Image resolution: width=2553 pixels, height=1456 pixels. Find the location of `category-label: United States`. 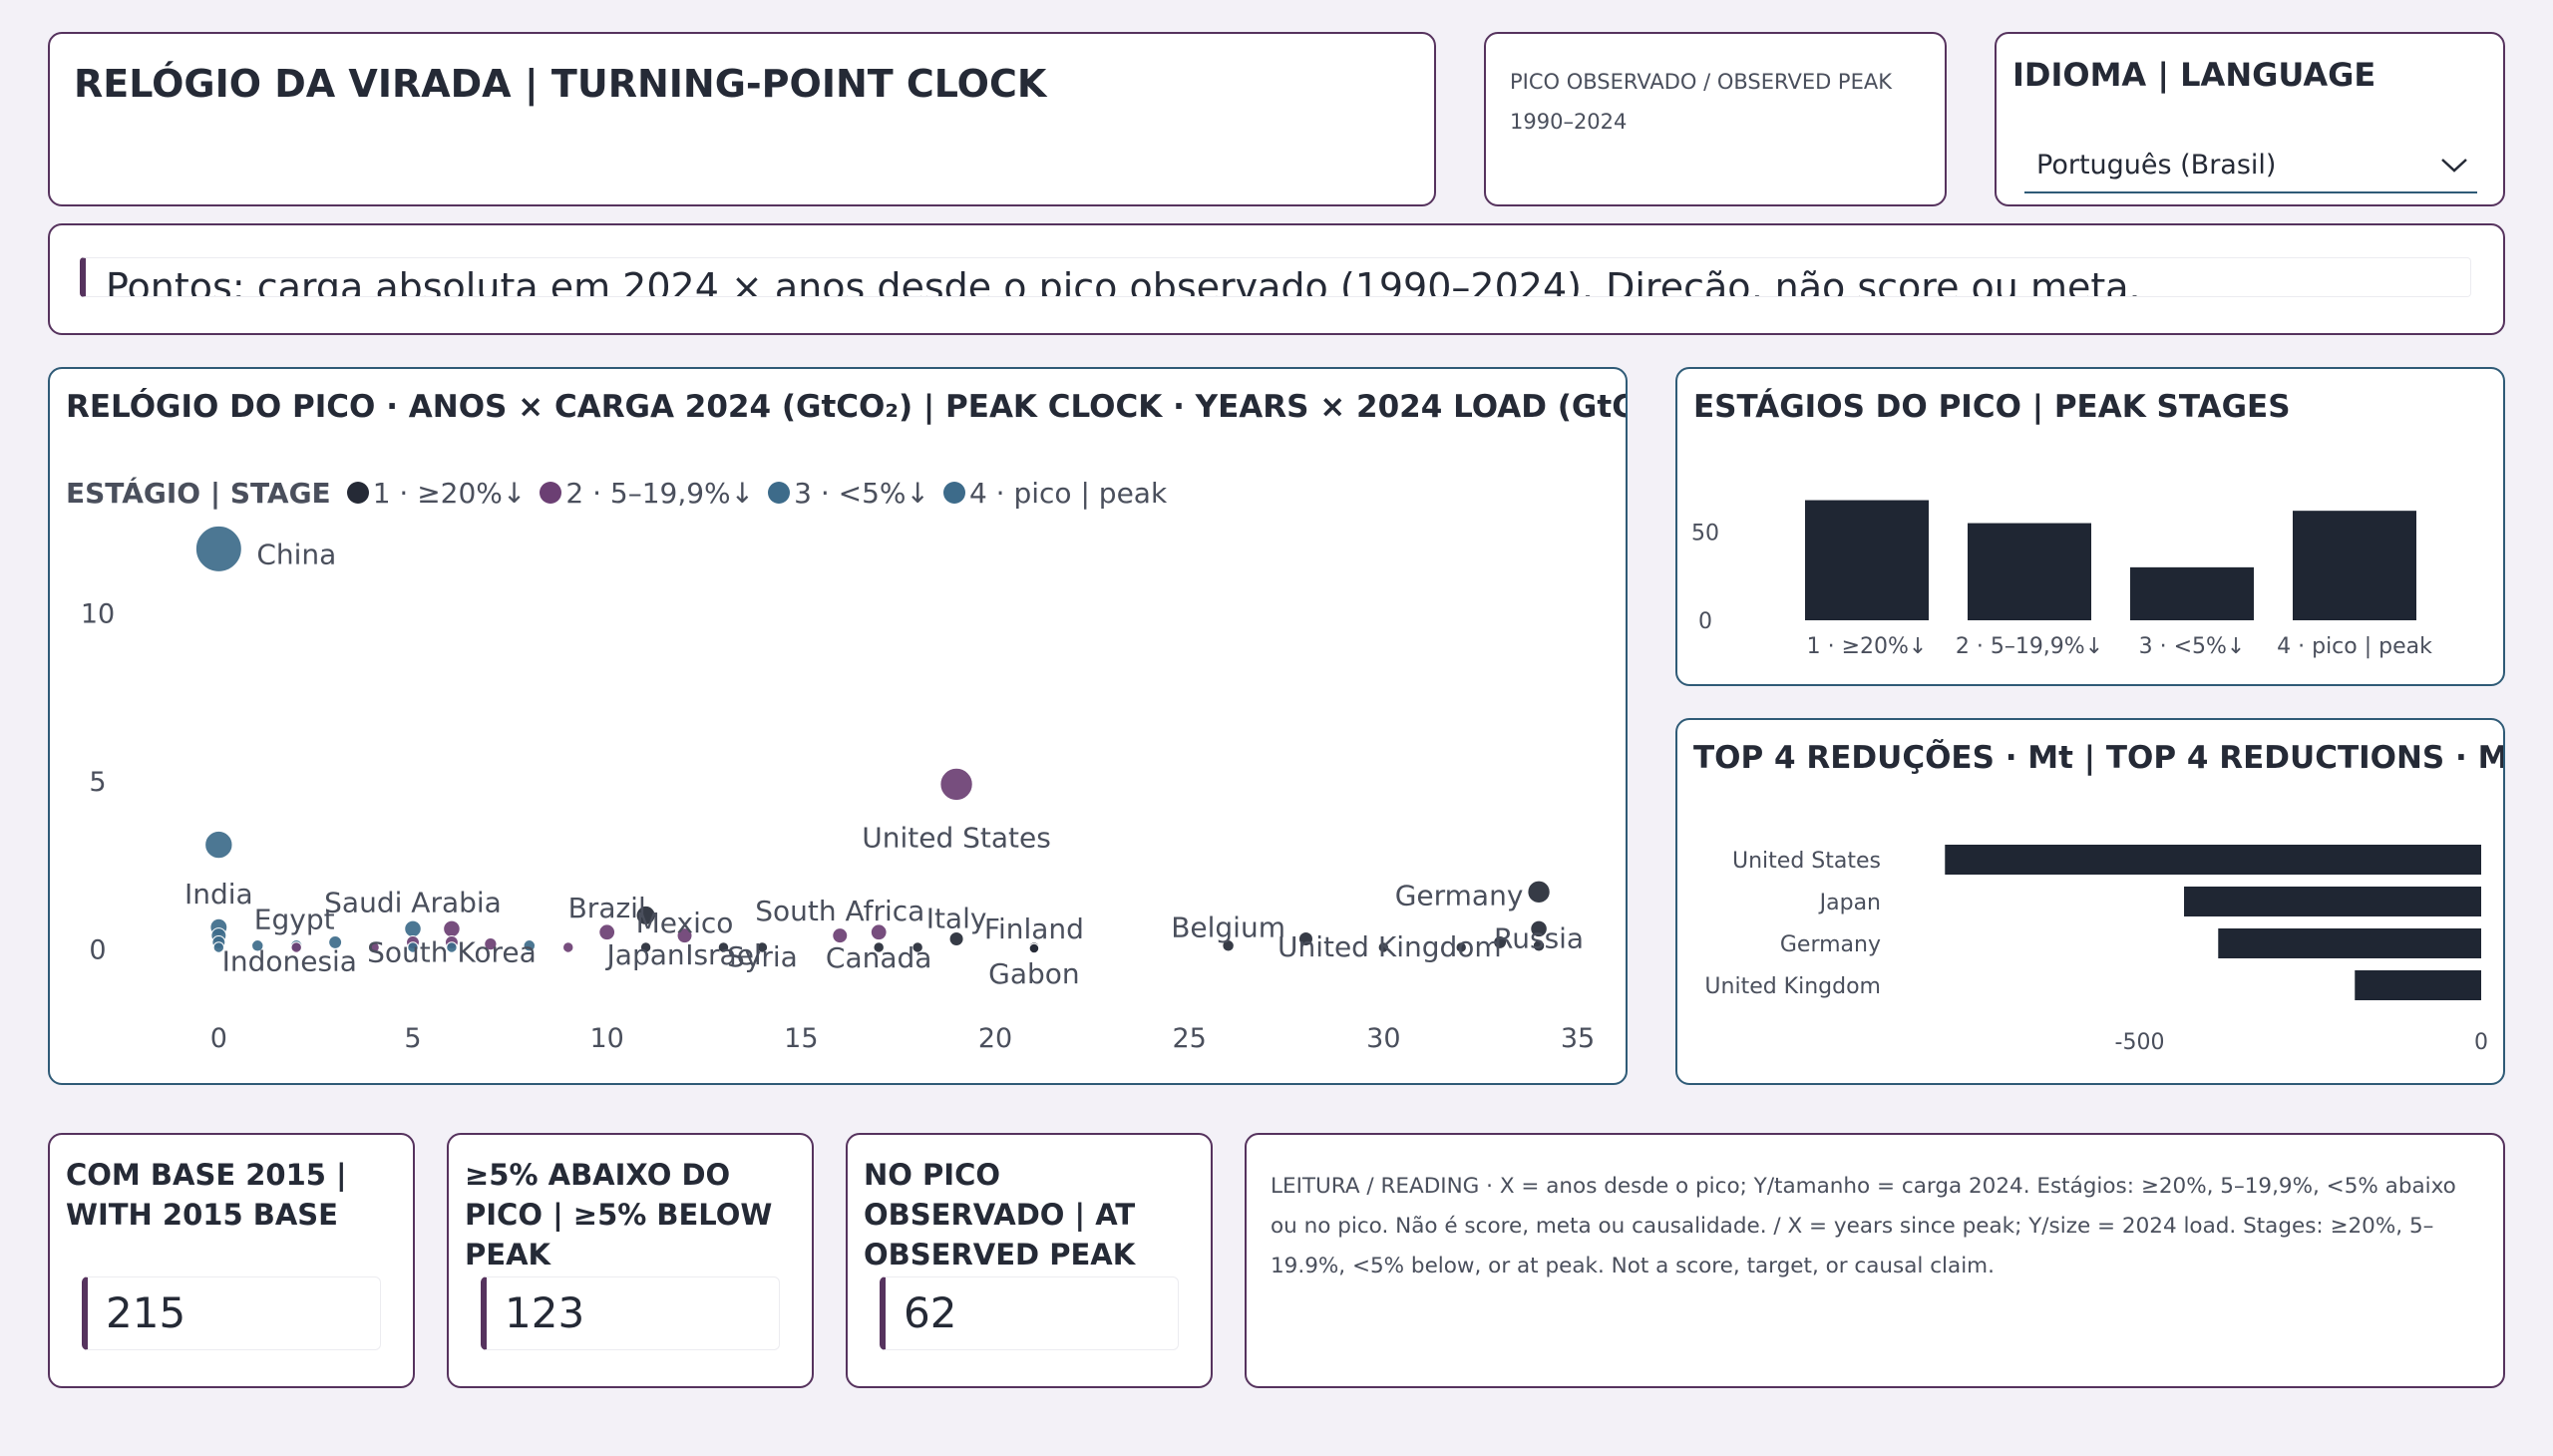

category-label: United States is located at coordinates (1807, 861).